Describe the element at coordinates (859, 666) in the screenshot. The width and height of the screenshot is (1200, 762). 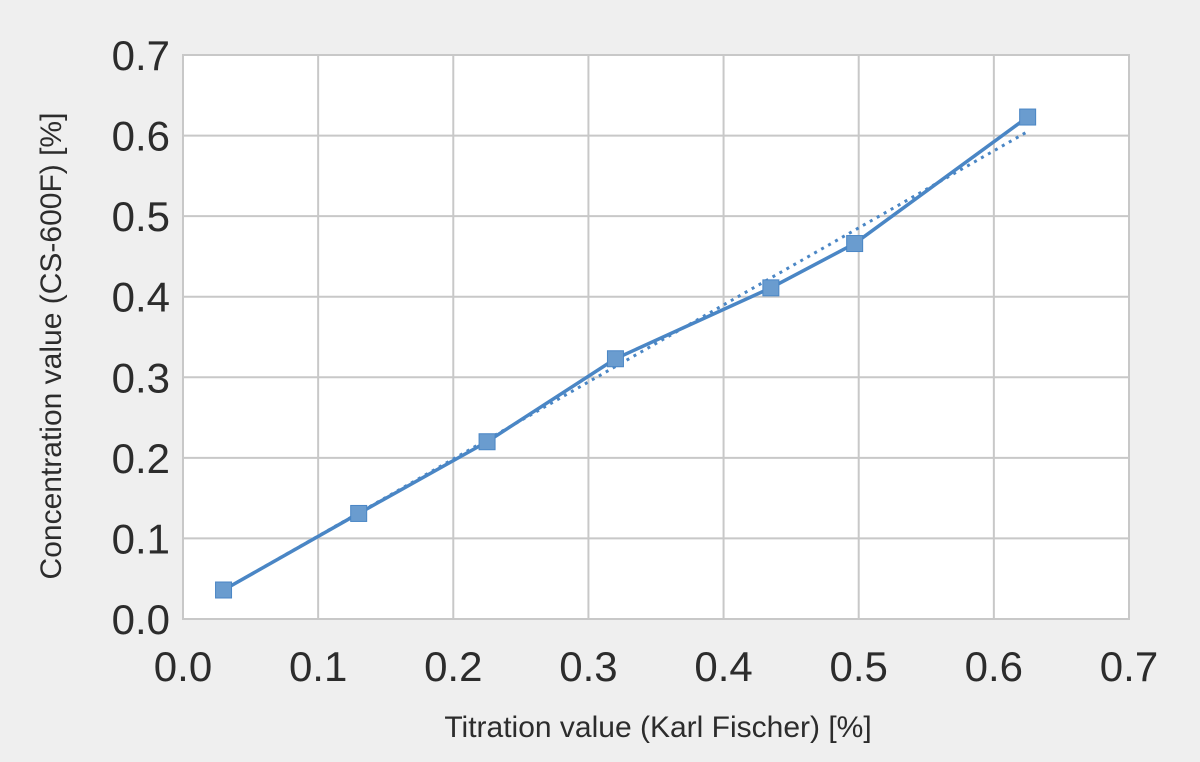
I see `x-tick-label: 0.5` at that location.